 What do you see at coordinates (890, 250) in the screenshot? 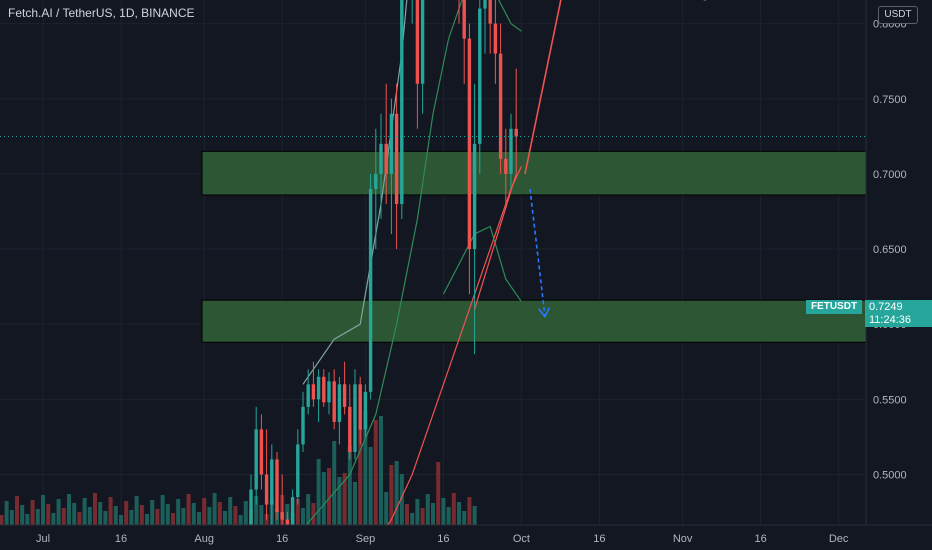
I see `y-tick-label: 0.6500` at bounding box center [890, 250].